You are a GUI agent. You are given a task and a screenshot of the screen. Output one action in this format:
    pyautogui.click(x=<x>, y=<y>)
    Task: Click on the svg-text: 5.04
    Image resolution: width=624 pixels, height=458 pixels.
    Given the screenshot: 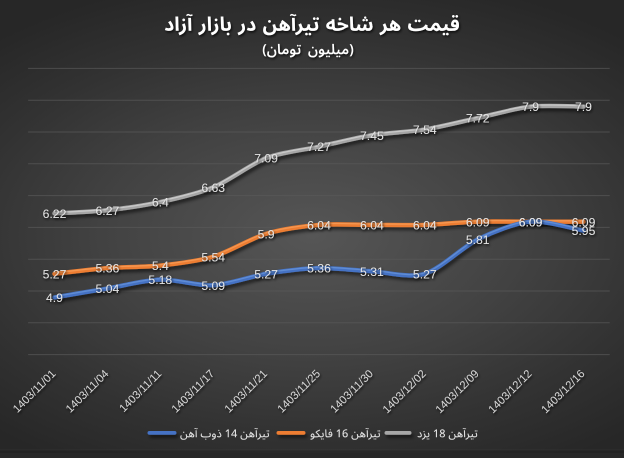 What is the action you would take?
    pyautogui.click(x=108, y=289)
    